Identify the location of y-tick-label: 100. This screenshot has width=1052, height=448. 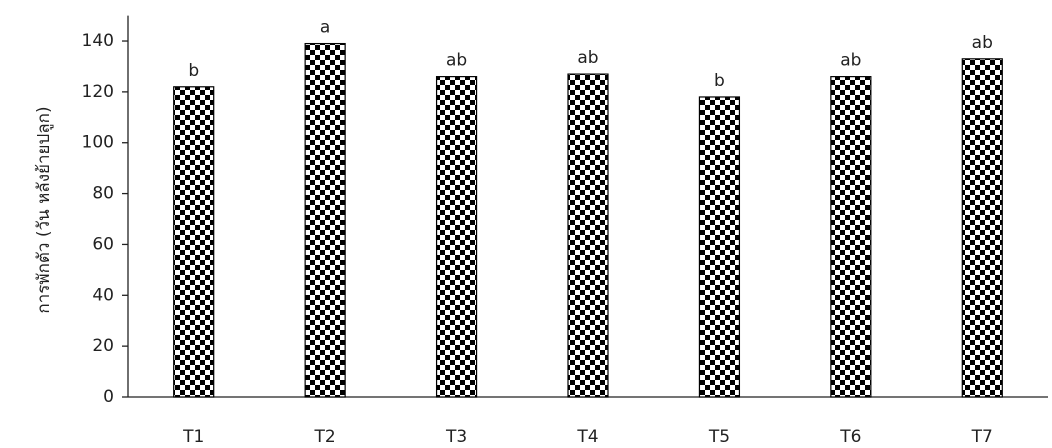
(98, 143).